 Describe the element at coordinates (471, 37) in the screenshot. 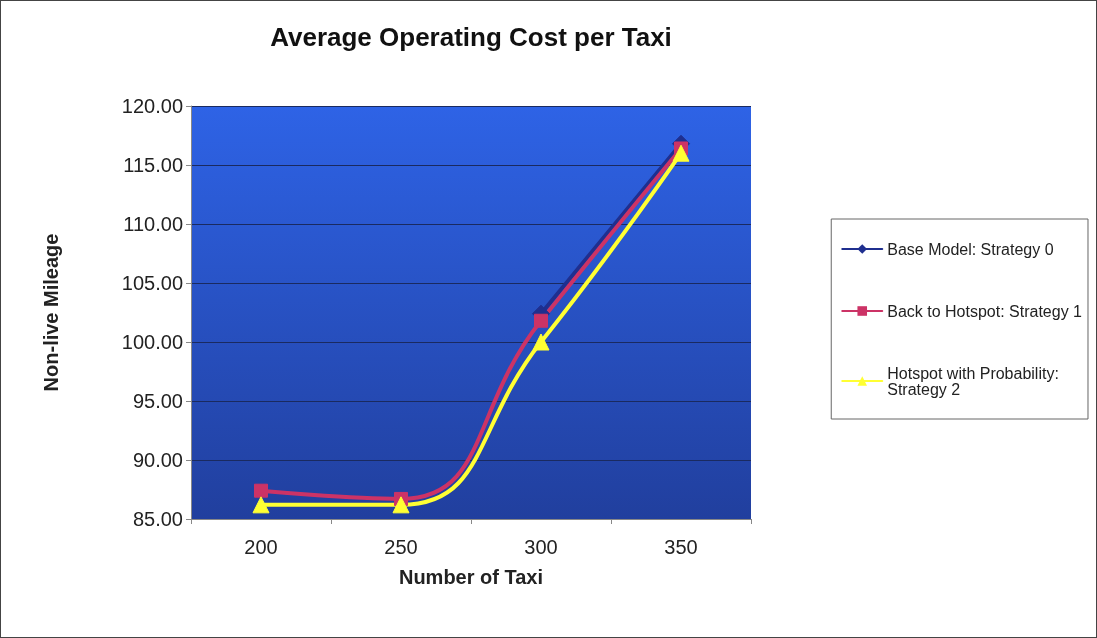

I see `chart-title: Average Operating Cost per Taxi` at that location.